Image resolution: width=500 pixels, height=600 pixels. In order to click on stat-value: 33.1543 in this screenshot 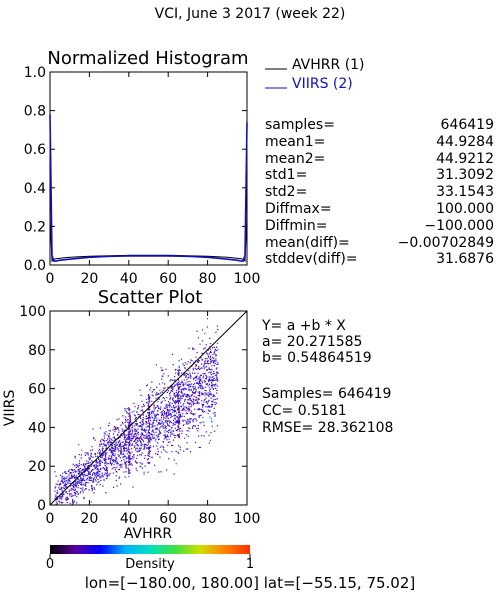, I will do `click(465, 192)`.